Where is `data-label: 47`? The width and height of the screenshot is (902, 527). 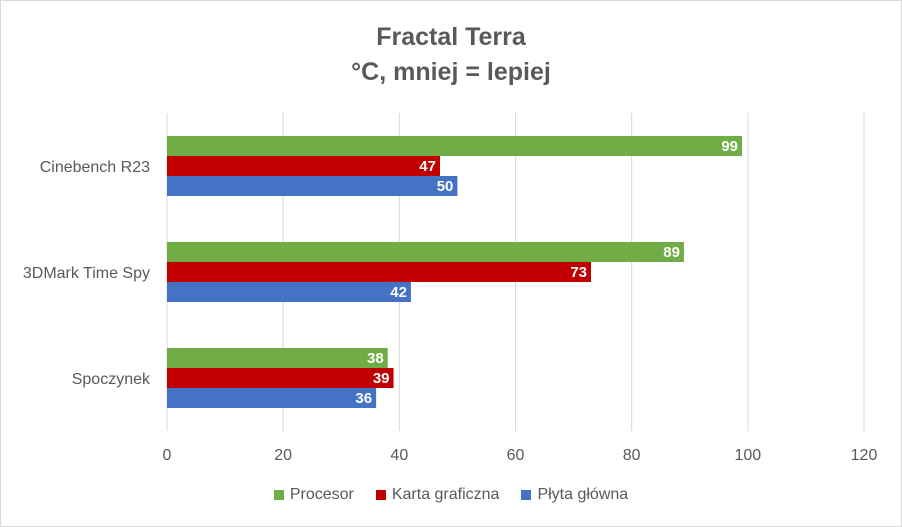 data-label: 47 is located at coordinates (427, 166).